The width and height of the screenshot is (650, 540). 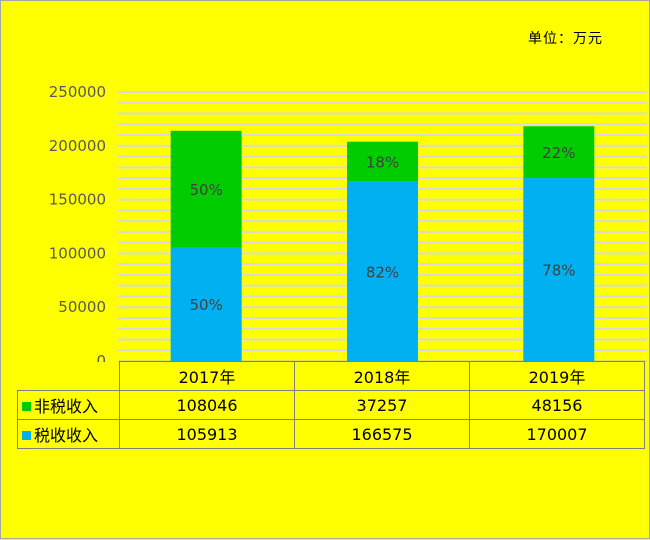 What do you see at coordinates (77, 146) in the screenshot?
I see `y-tick-label: 200000` at bounding box center [77, 146].